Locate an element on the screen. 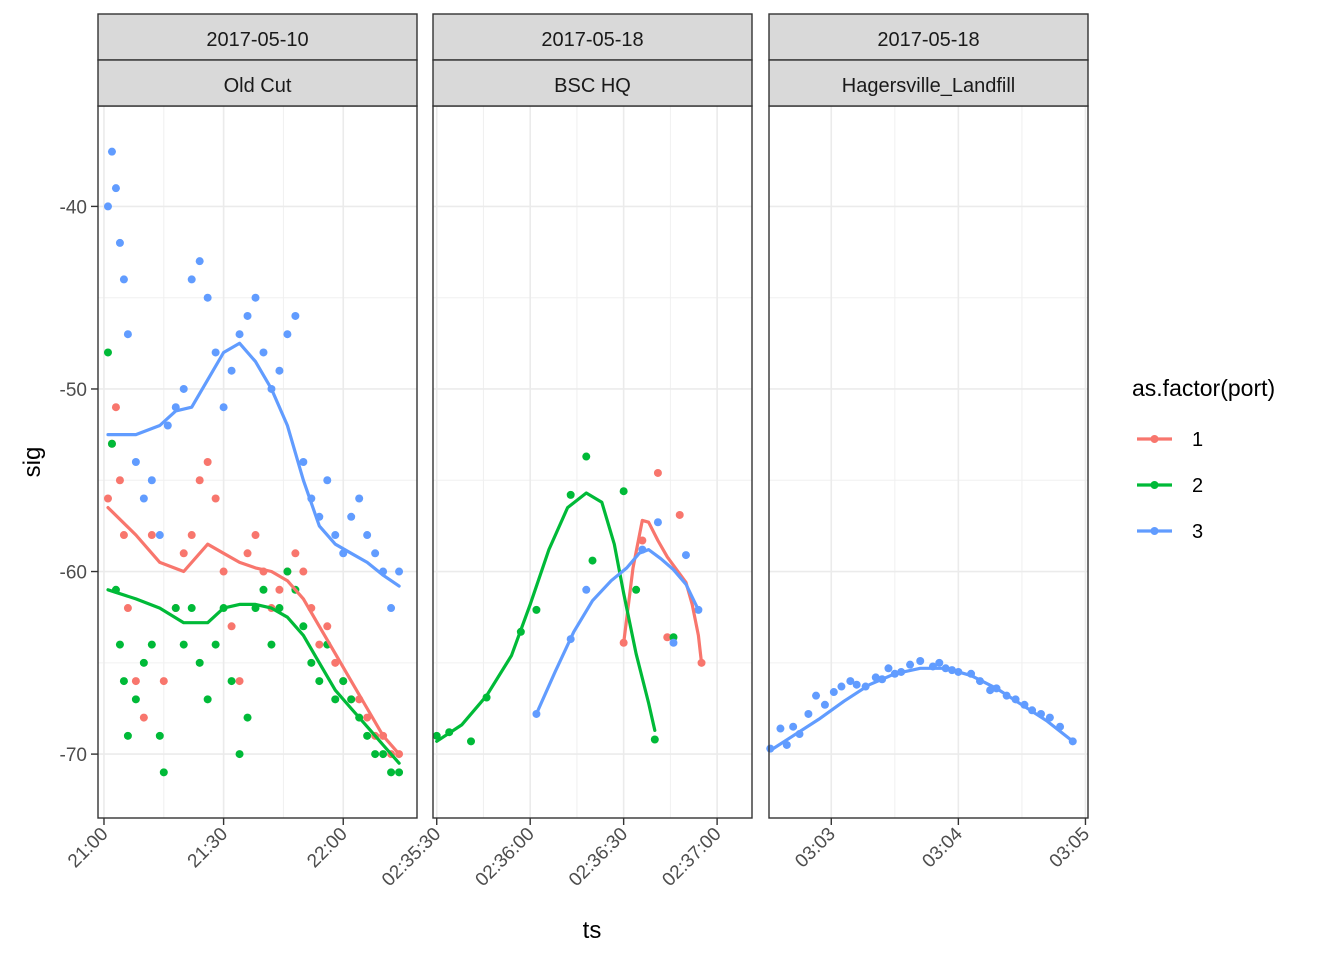 Image resolution: width=1344 pixels, height=960 pixels. x-tick-label: 21:00 is located at coordinates (88, 848).